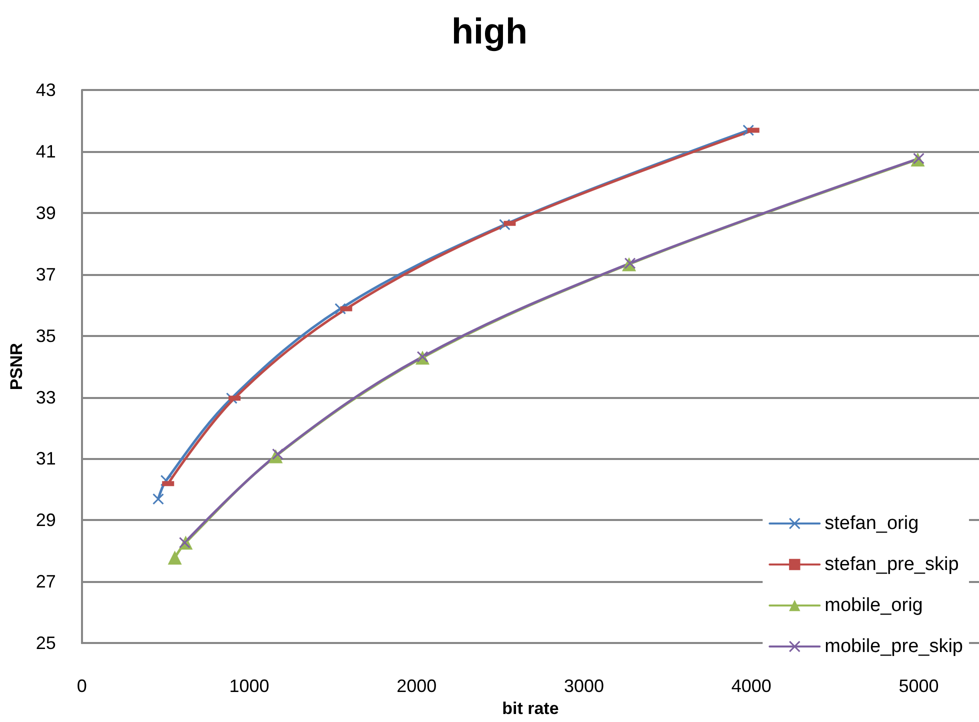  Describe the element at coordinates (894, 646) in the screenshot. I see `legend-label: mobile_pre_skip` at that location.